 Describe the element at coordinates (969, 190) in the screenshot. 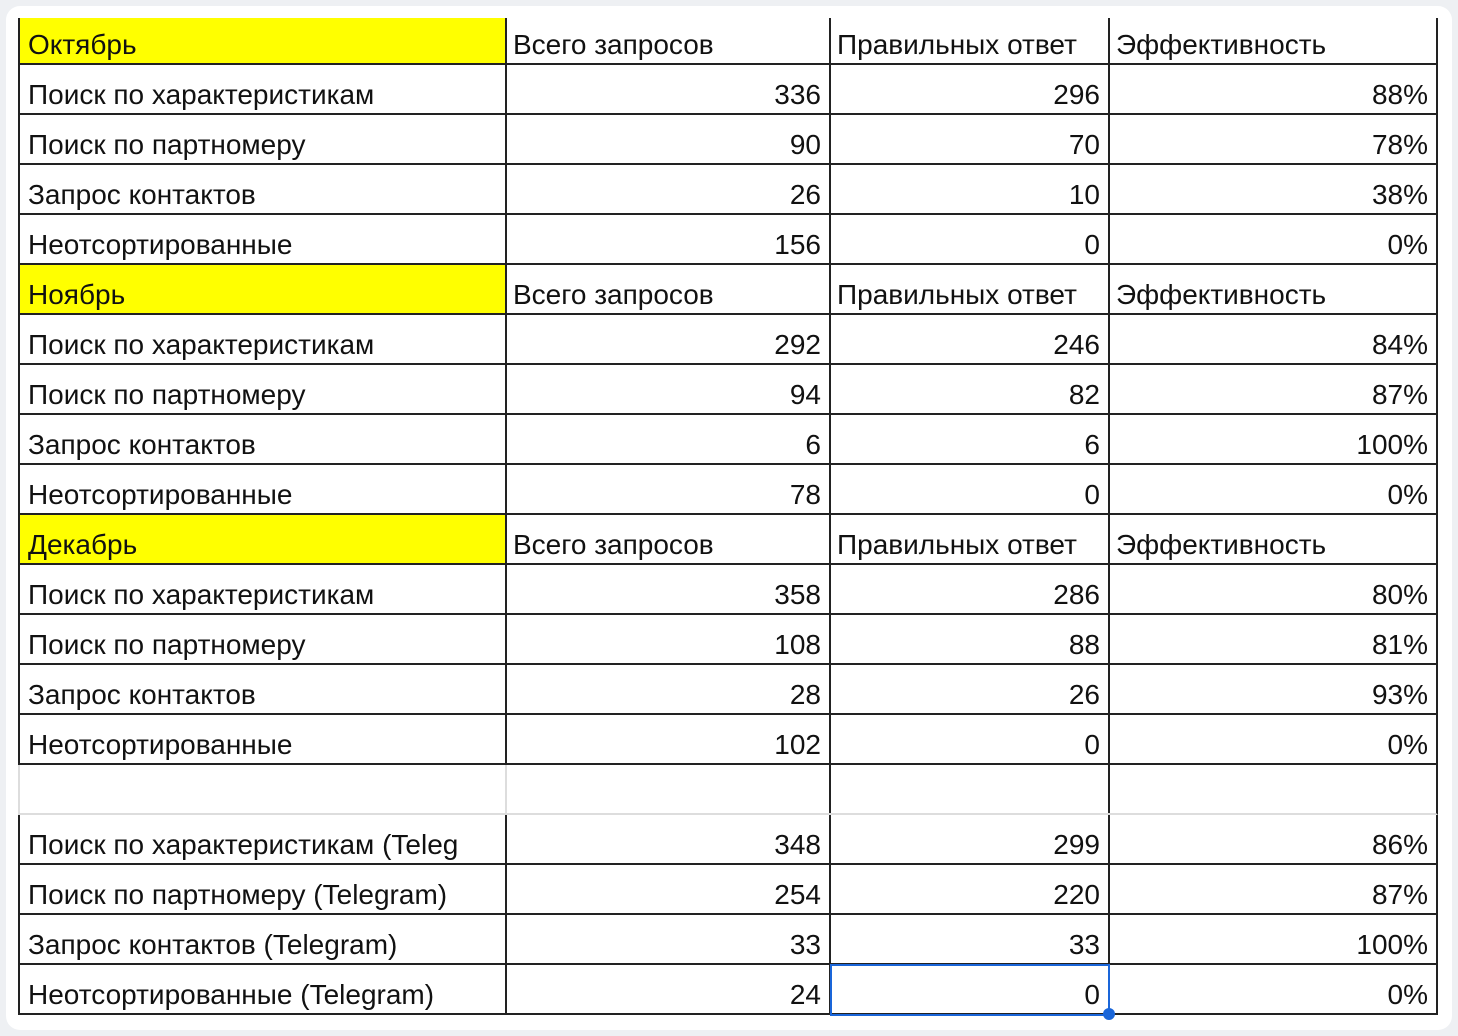

I see `cell: 10` at that location.